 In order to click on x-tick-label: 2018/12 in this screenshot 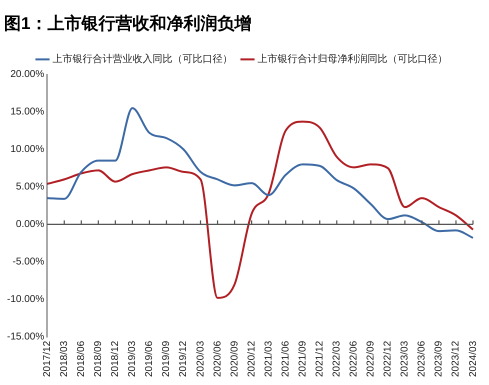, I will do `click(116, 359)`.